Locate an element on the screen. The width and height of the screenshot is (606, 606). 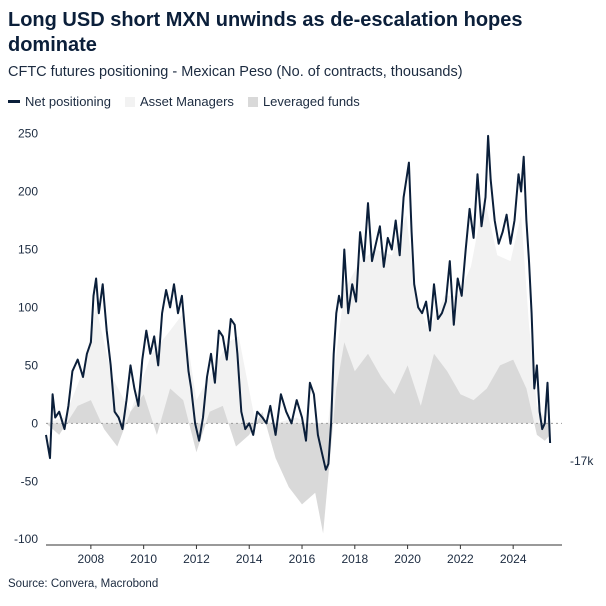
legend-label-net: Net positioning is located at coordinates (68, 101).